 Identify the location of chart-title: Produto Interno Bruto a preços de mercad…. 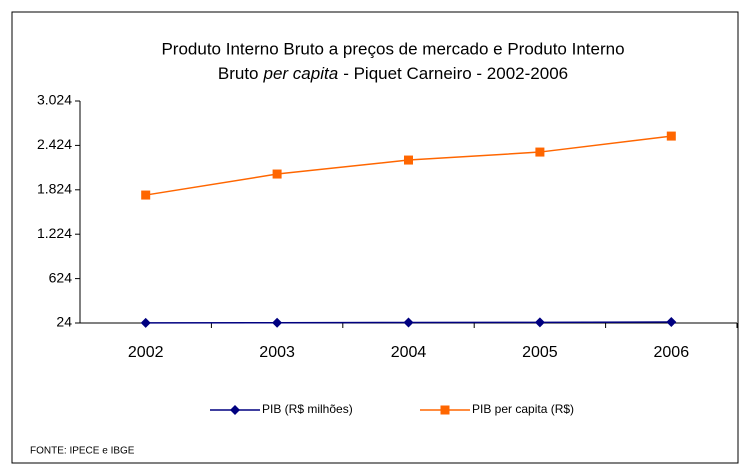
(392, 48).